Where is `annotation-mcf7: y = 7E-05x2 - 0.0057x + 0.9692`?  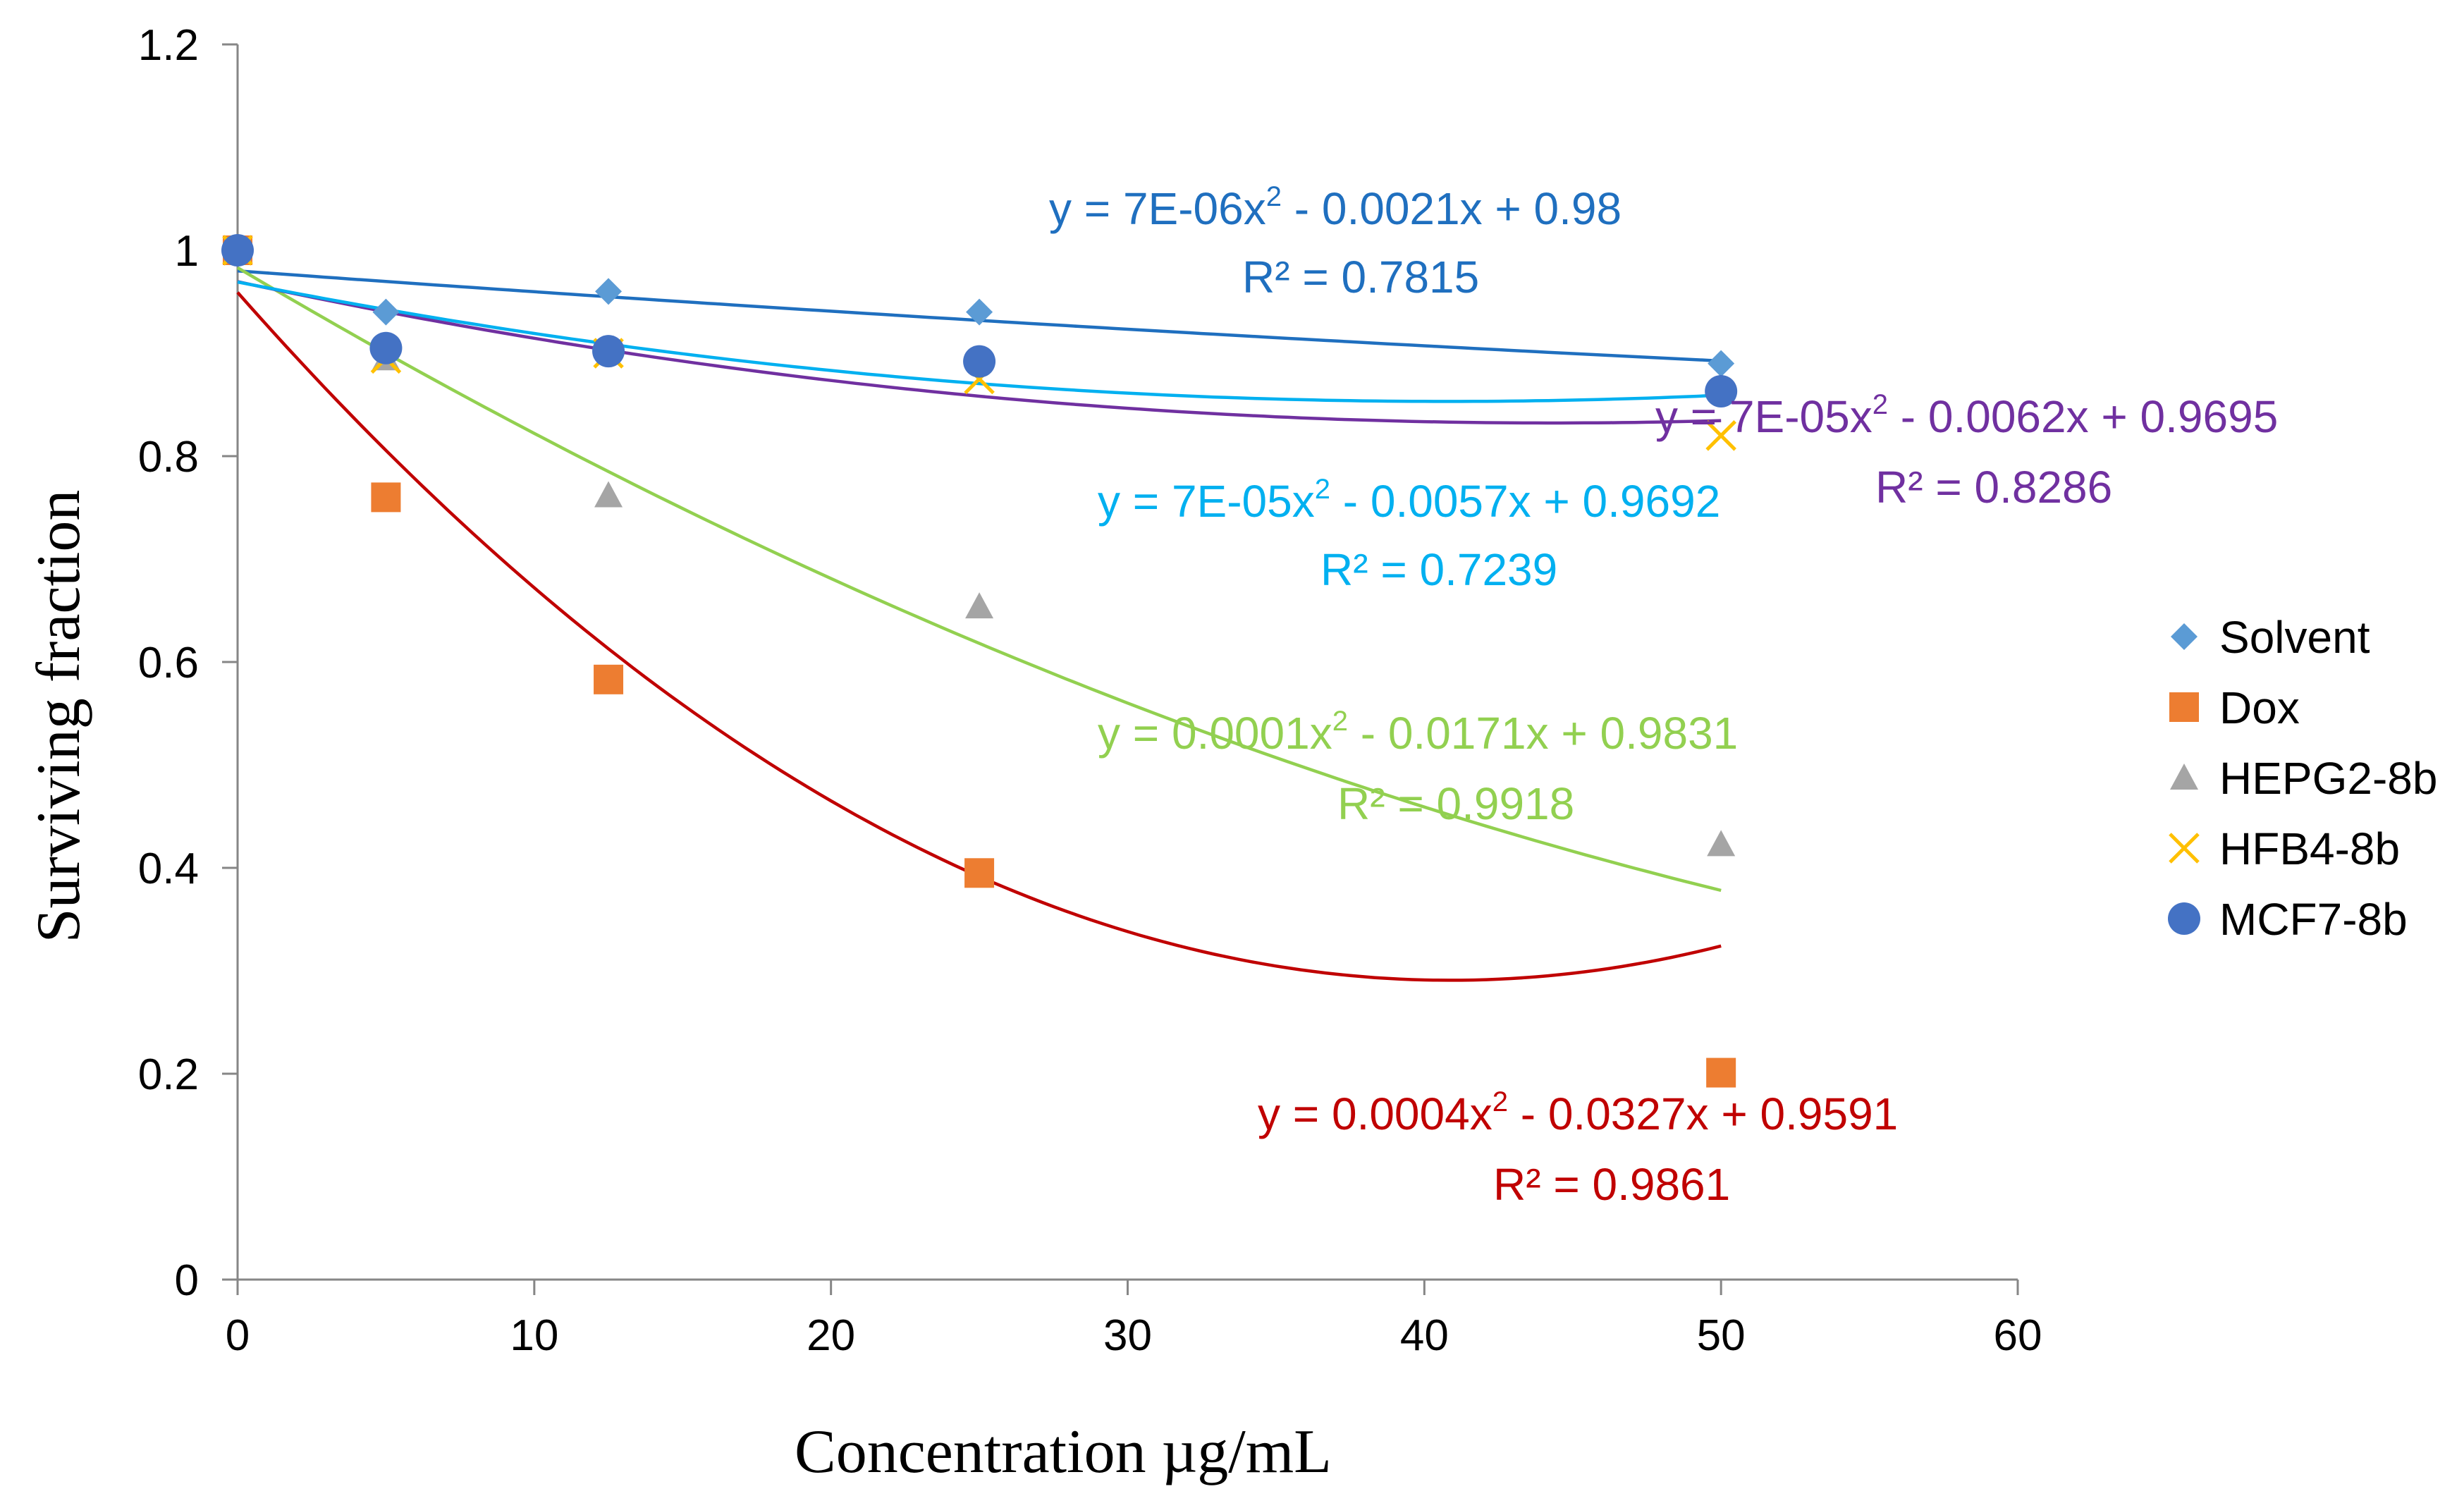 annotation-mcf7: y = 7E-05x2 - 0.0057x + 0.9692 is located at coordinates (1409, 501).